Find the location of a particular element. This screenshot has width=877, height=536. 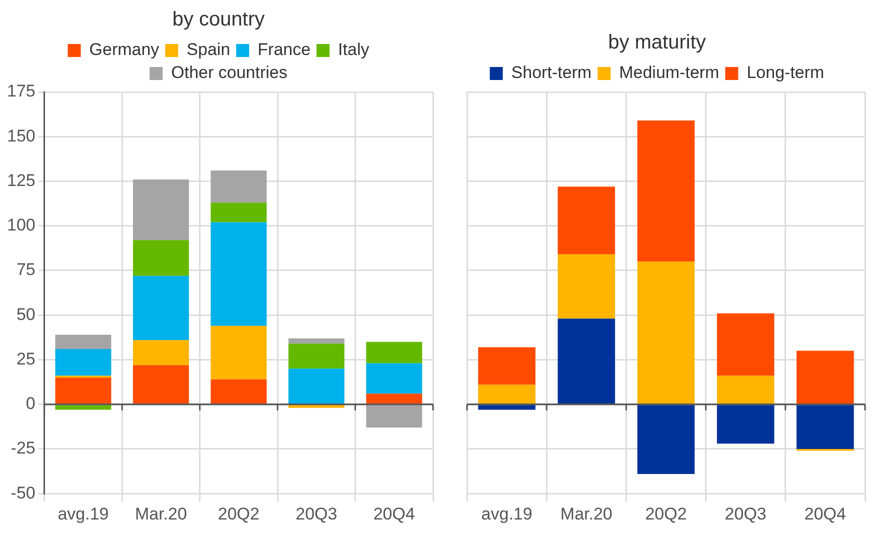

y-tick-label: 75 is located at coordinates (26, 270).